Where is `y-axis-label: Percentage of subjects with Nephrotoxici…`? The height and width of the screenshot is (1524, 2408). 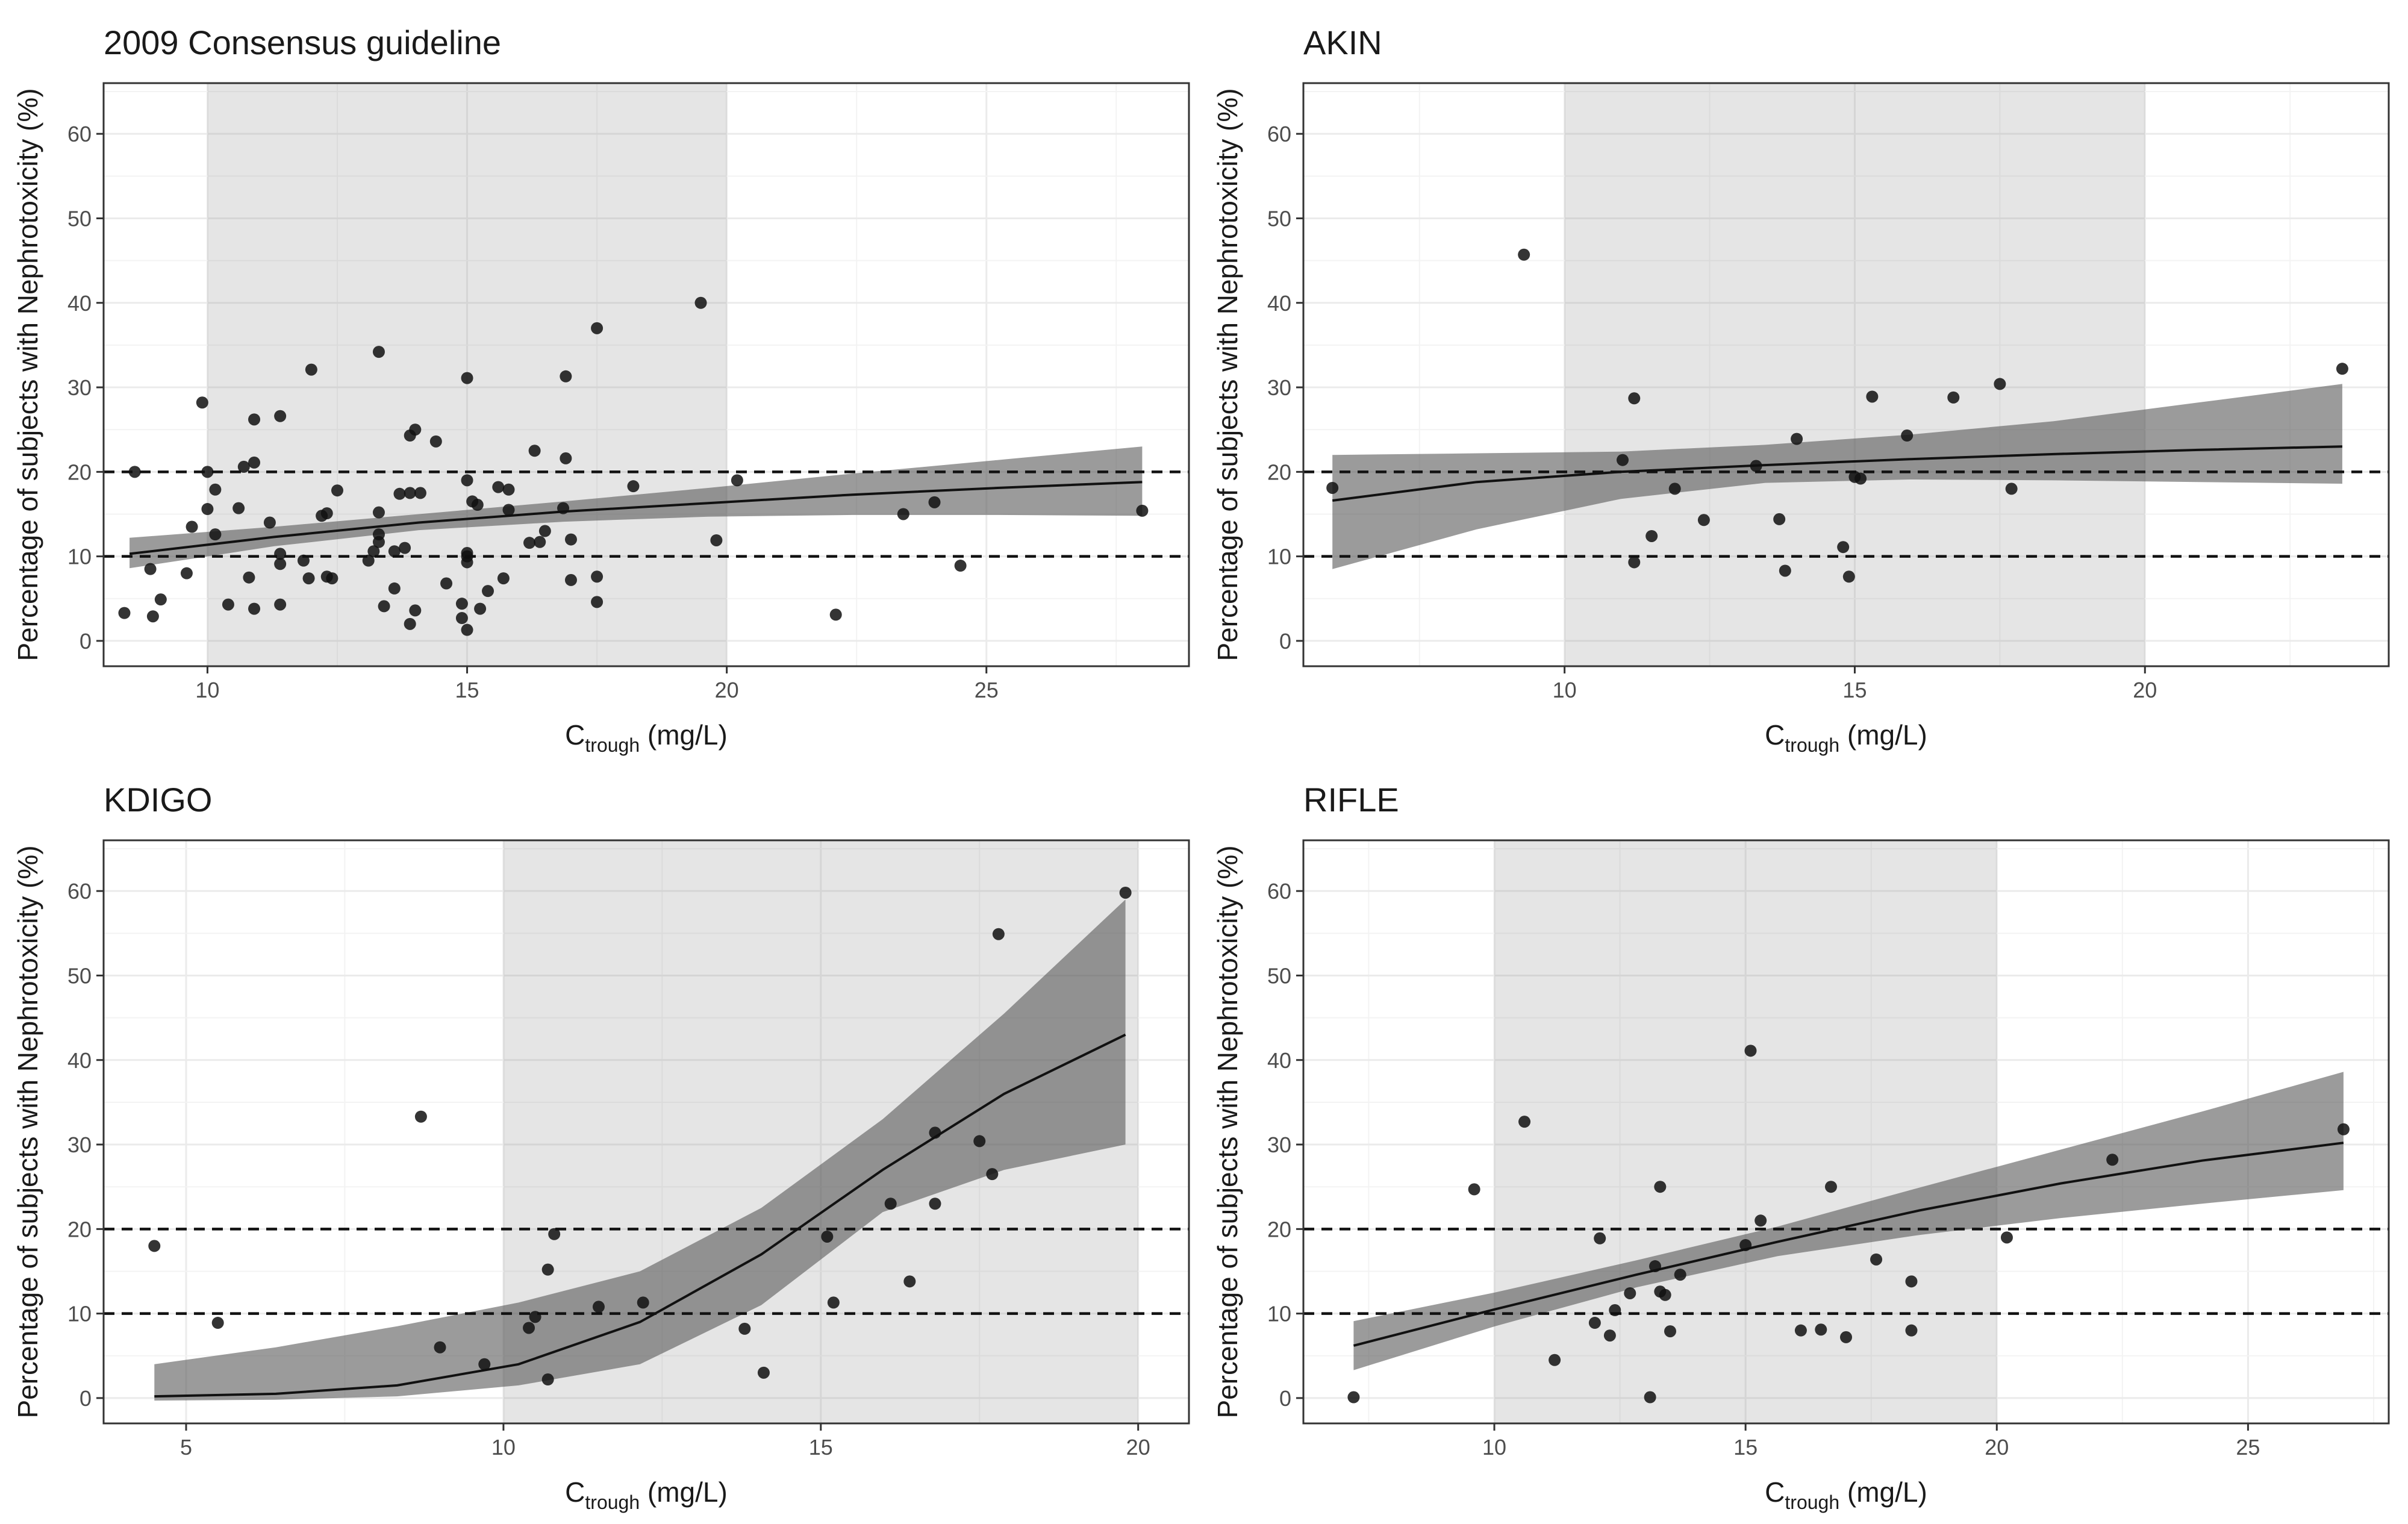
y-axis-label: Percentage of subjects with Nephrotoxici… is located at coordinates (1227, 374).